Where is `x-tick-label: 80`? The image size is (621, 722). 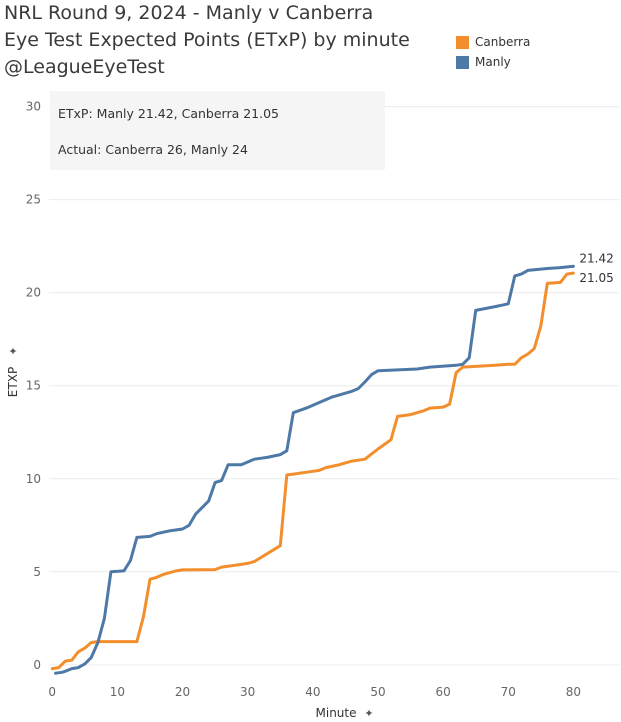 x-tick-label: 80 is located at coordinates (573, 692).